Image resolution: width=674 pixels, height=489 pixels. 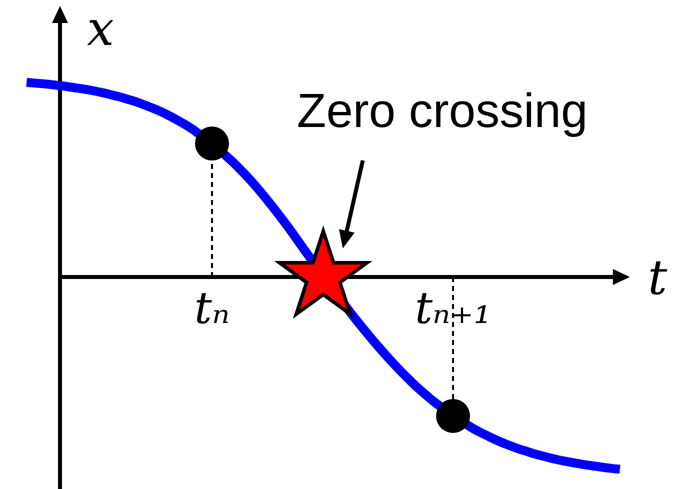 I want to click on x-tick-label: tₙ, so click(x=212, y=308).